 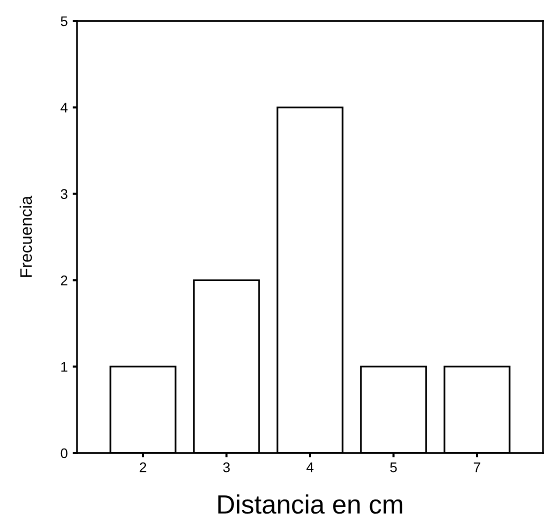 I want to click on y-tick-label: 3, so click(x=64, y=194).